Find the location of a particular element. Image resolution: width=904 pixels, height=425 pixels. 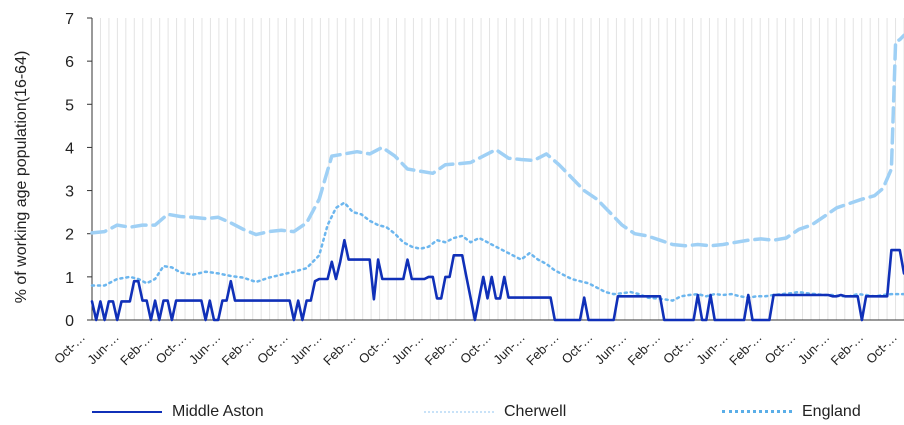

y-tick-label: 6 is located at coordinates (69, 62).